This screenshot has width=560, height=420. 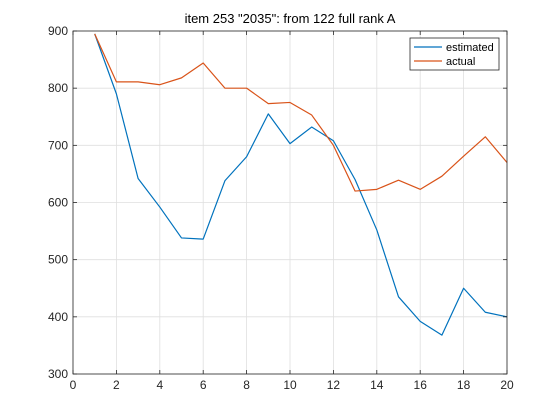 I want to click on x-tick-label: 10, so click(x=290, y=385).